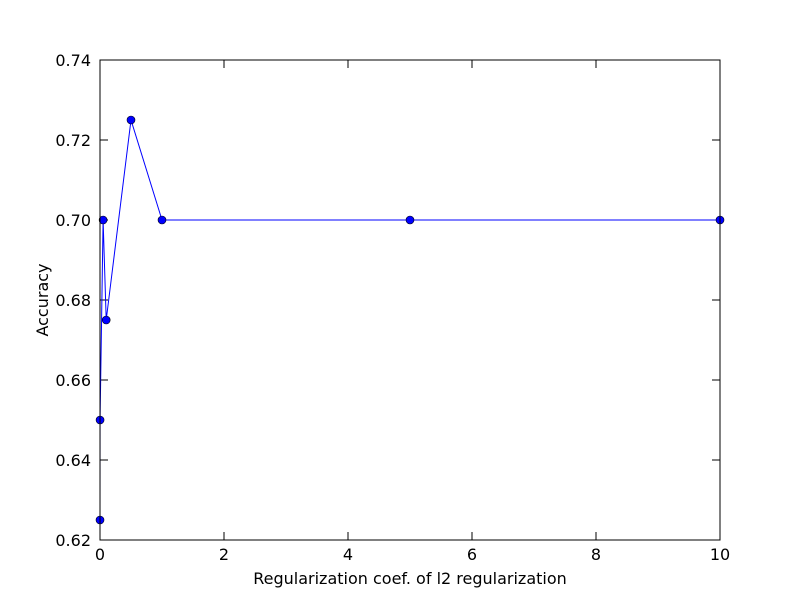 This screenshot has height=600, width=800. I want to click on x-tick-label: 6, so click(472, 554).